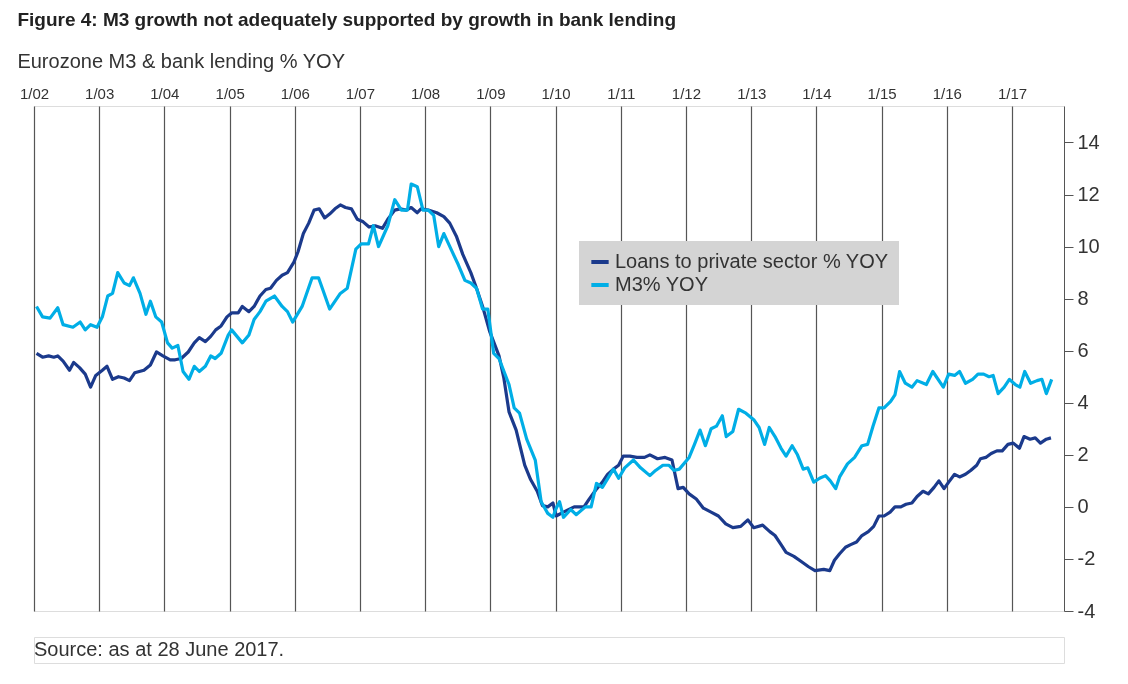  What do you see at coordinates (817, 93) in the screenshot?
I see `x-tick-label: 1/14` at bounding box center [817, 93].